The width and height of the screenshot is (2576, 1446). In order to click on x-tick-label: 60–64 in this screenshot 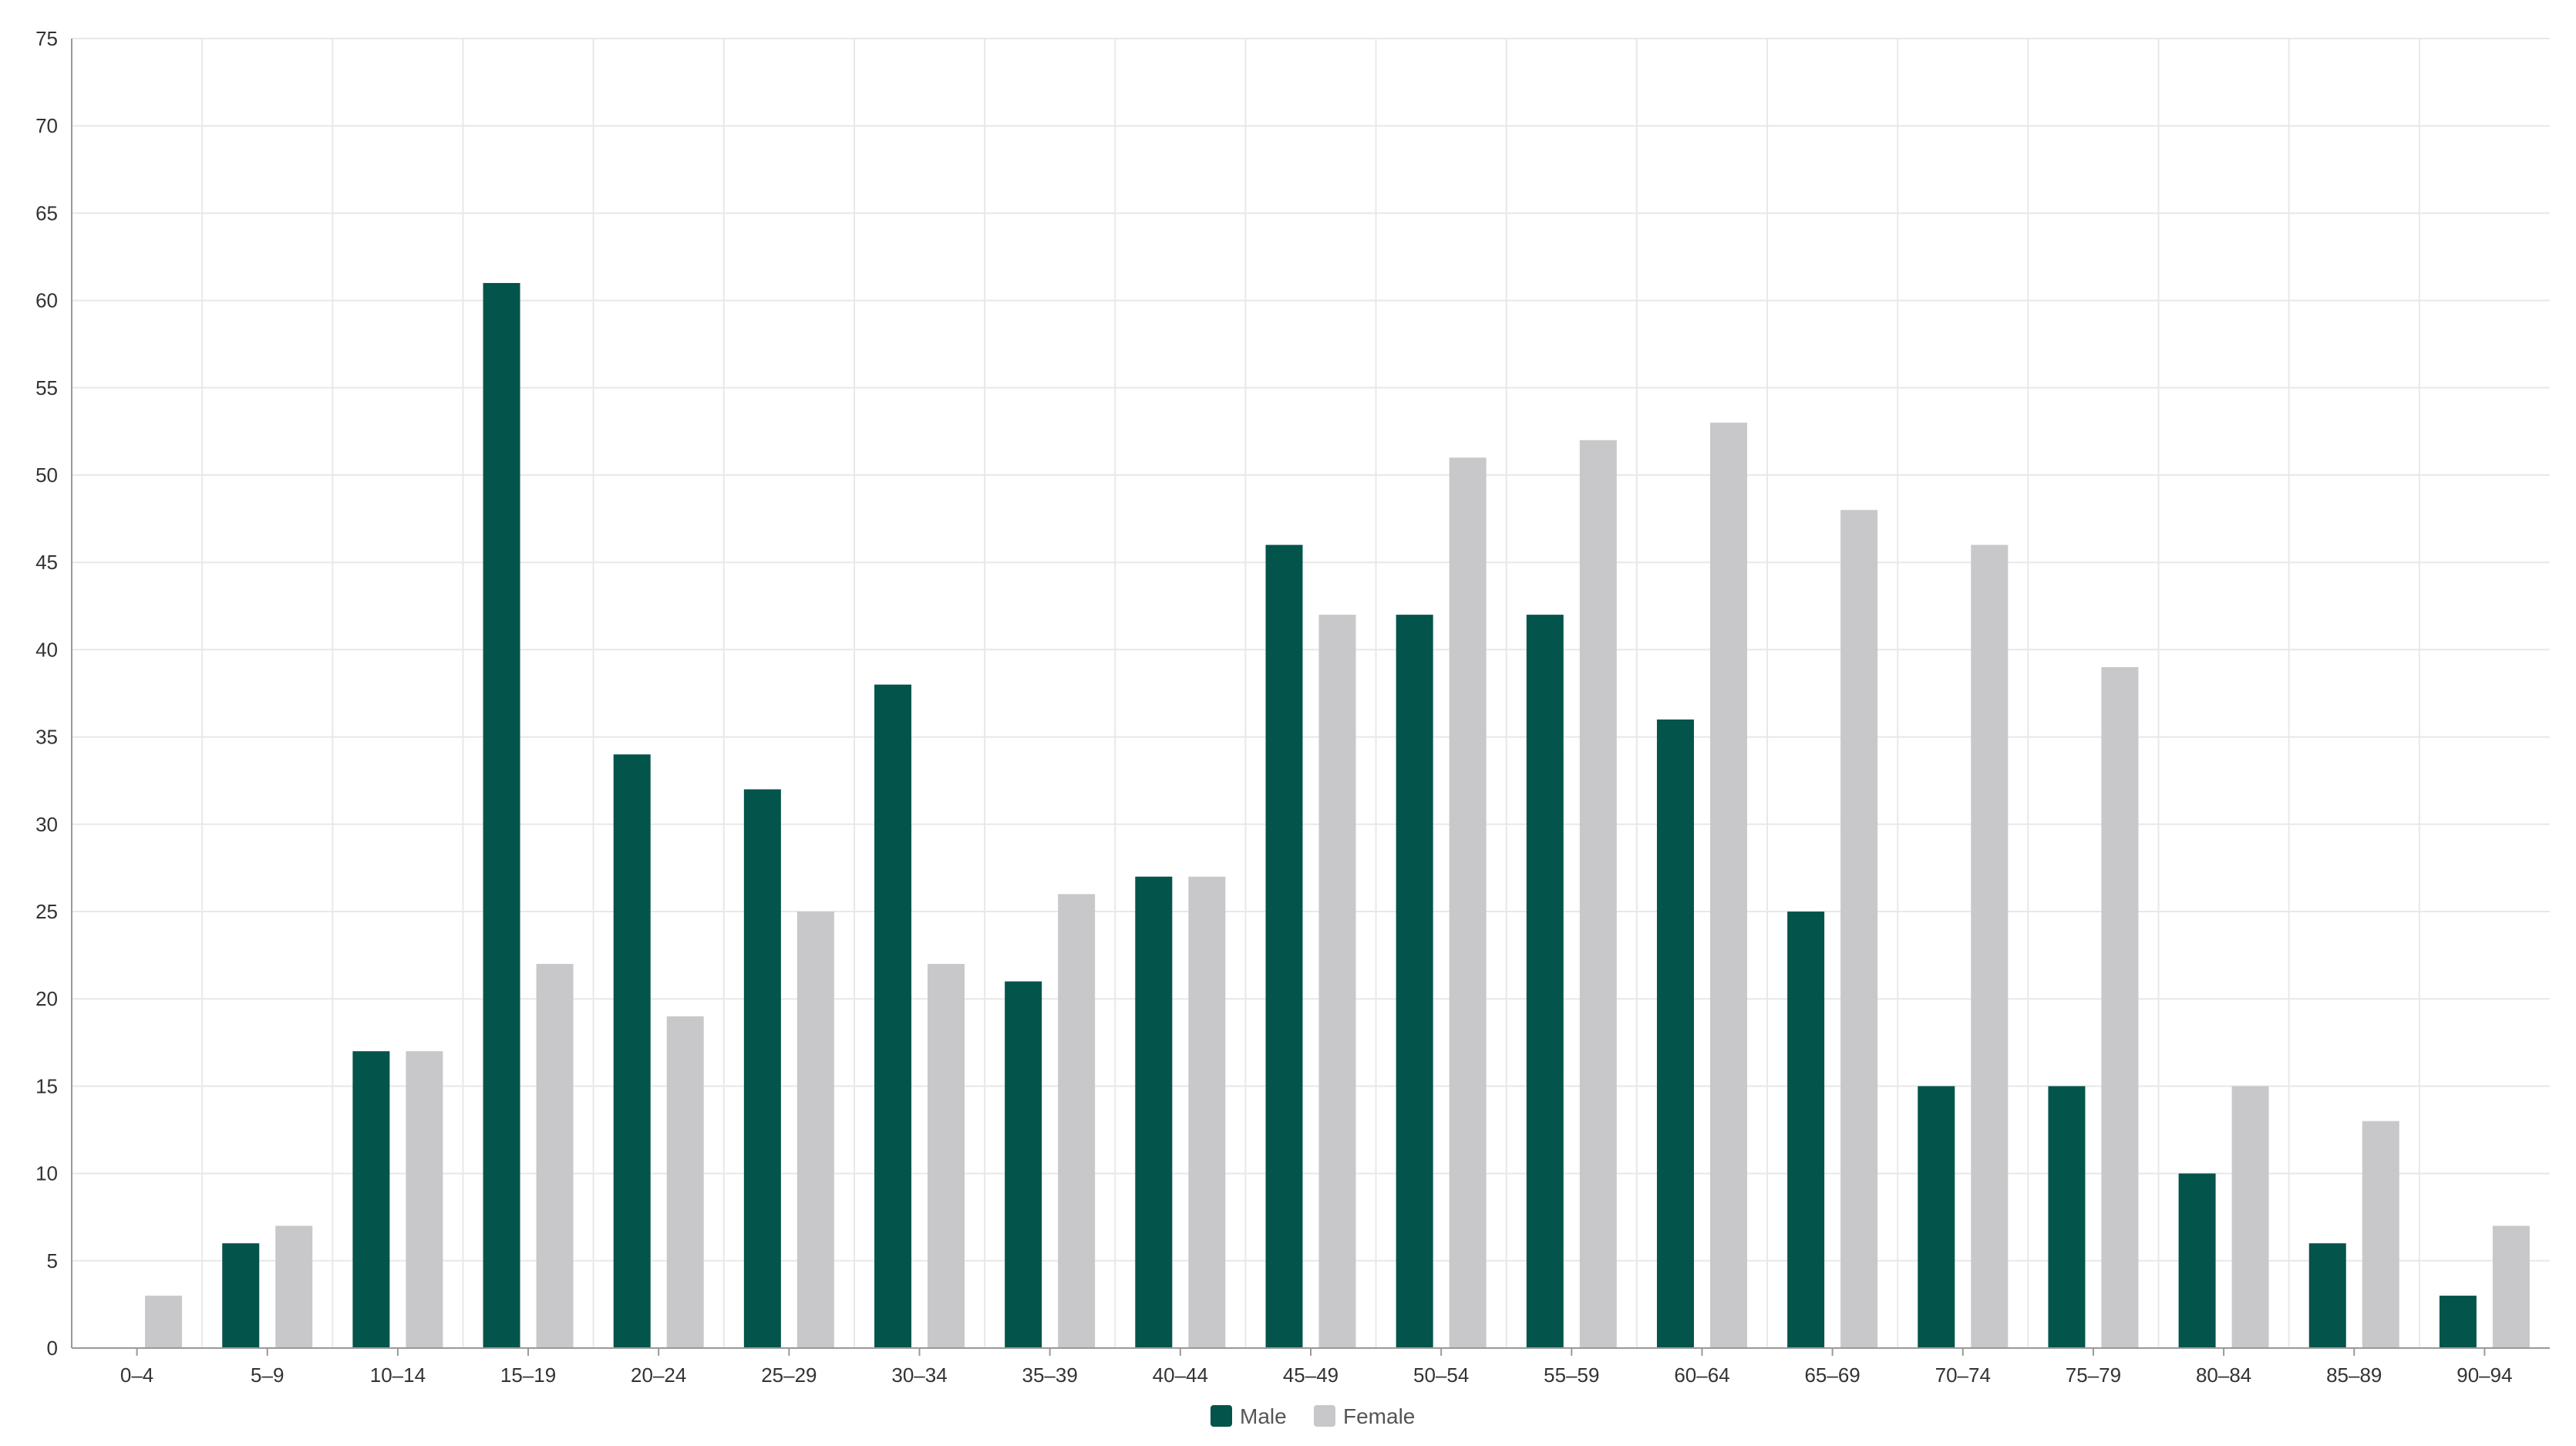, I will do `click(1701, 1375)`.